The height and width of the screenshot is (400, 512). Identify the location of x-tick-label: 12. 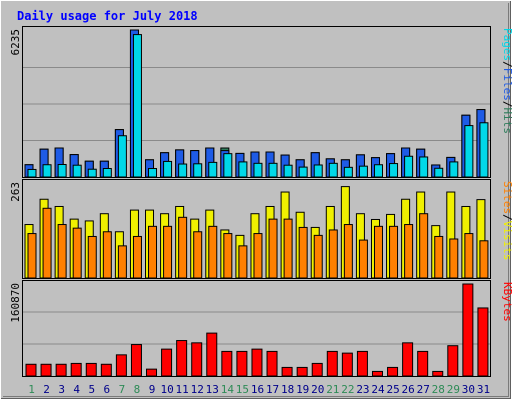
(197, 389).